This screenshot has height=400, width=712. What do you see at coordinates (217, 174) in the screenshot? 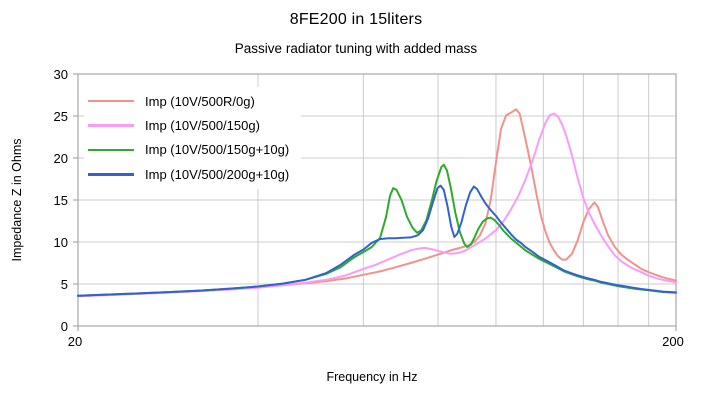
I see `legend-label: Imp (10V/500/200g+10g)` at bounding box center [217, 174].